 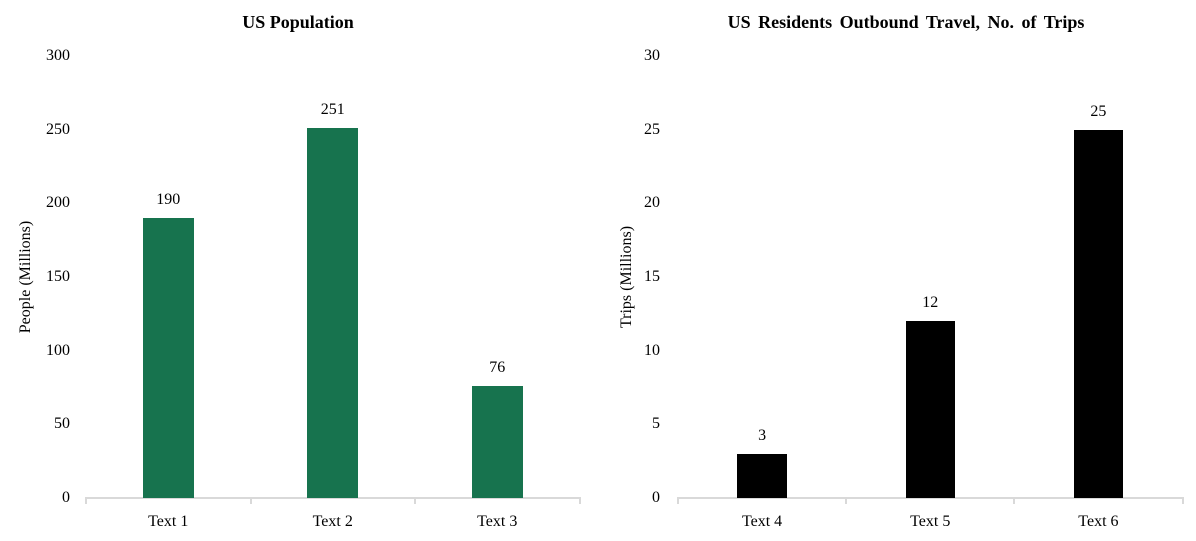 What do you see at coordinates (58, 350) in the screenshot?
I see `y-axis-tick-label: 100` at bounding box center [58, 350].